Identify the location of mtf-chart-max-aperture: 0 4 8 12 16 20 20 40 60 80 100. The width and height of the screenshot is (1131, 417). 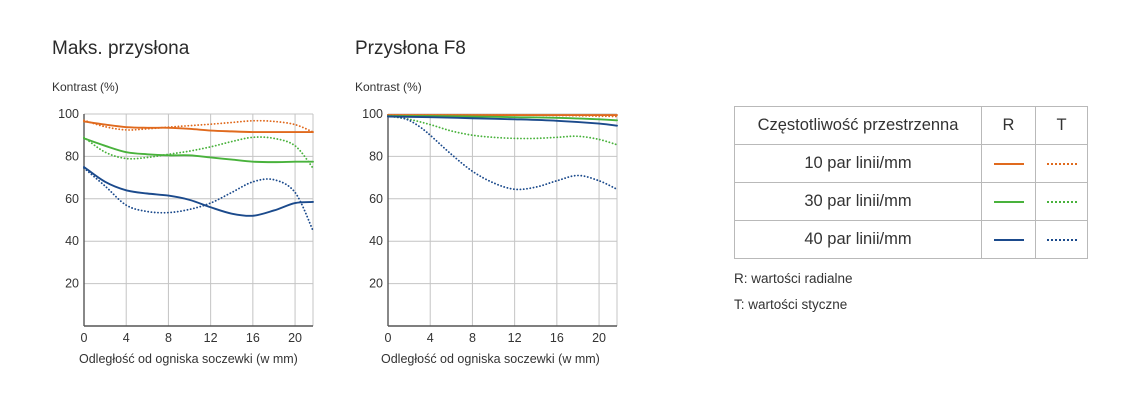
(186, 226).